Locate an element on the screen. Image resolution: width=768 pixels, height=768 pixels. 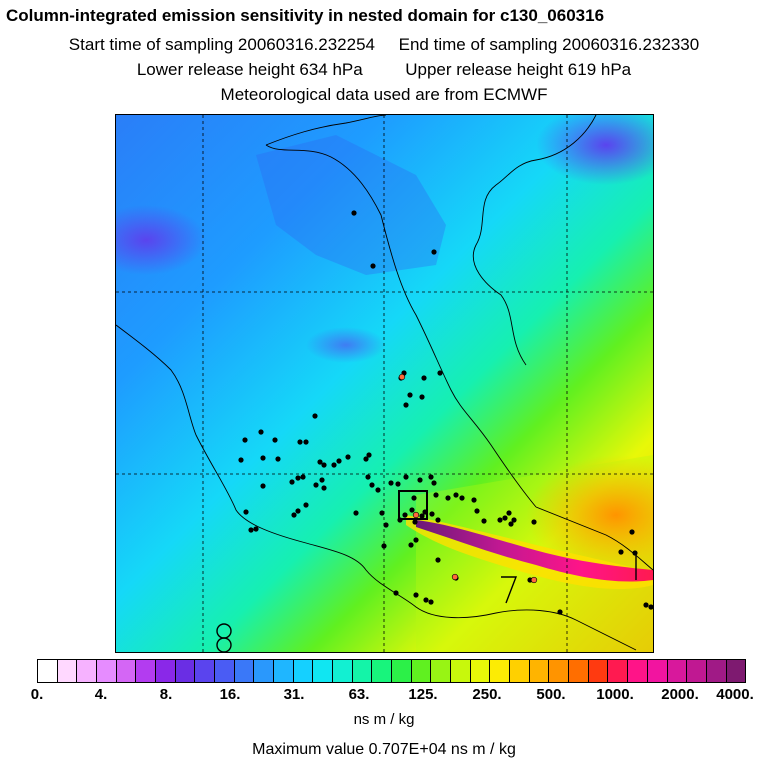
colorbar-tick: 1000. is located at coordinates (615, 694).